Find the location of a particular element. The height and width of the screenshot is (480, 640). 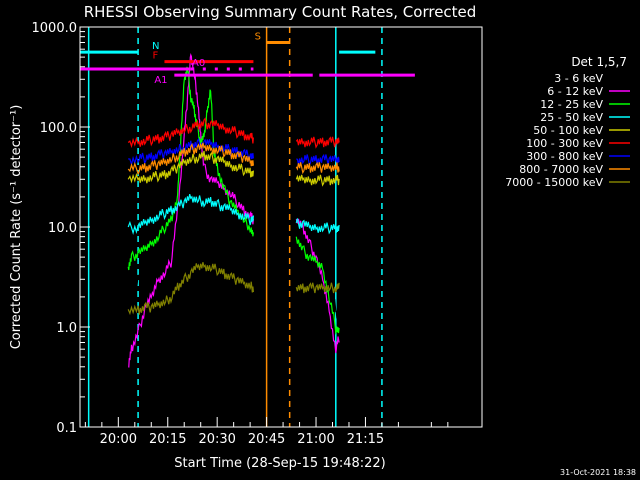

y-axis-label: Corrected Count Rate (s⁻¹ detector⁻¹) is located at coordinates (16, 227).